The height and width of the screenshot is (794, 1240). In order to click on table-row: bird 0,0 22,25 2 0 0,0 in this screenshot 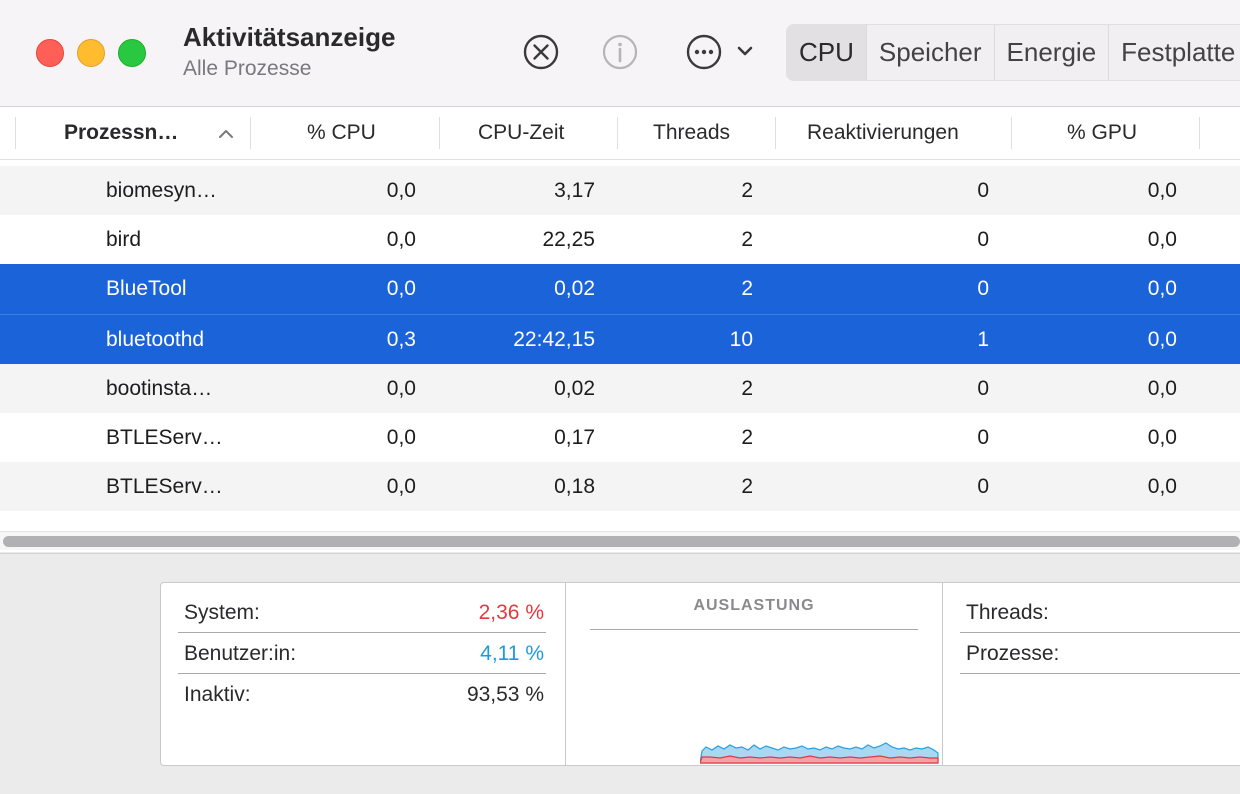, I will do `click(620, 240)`.